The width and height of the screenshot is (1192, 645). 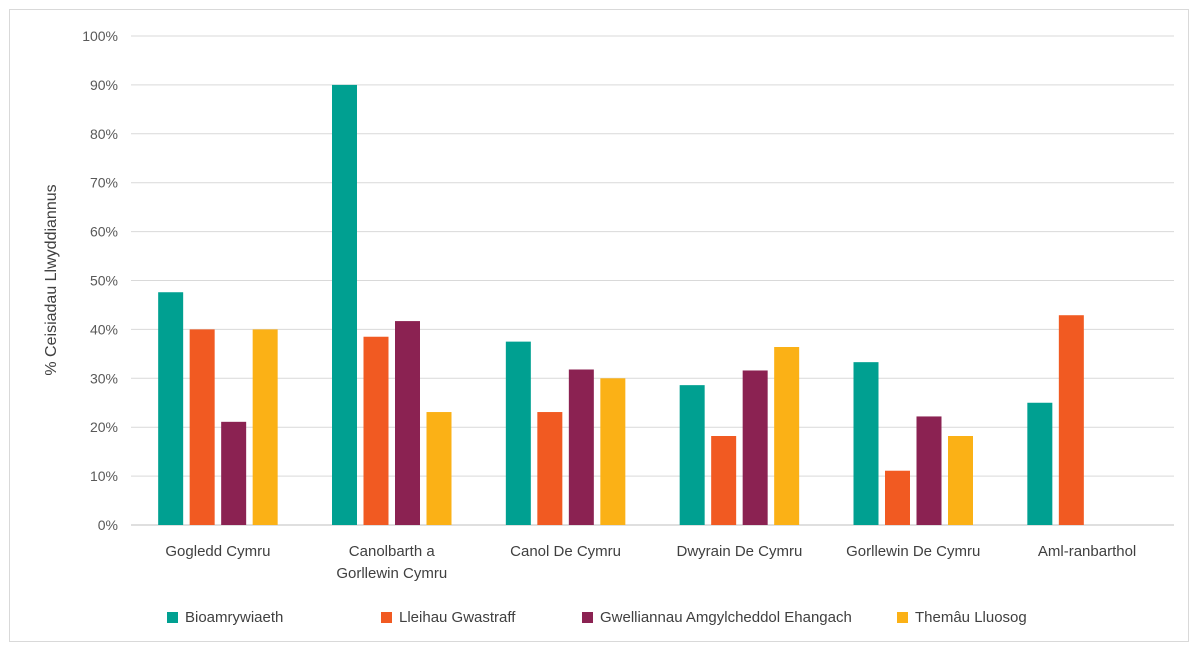 I want to click on y-tick-label: 30%, so click(x=104, y=378).